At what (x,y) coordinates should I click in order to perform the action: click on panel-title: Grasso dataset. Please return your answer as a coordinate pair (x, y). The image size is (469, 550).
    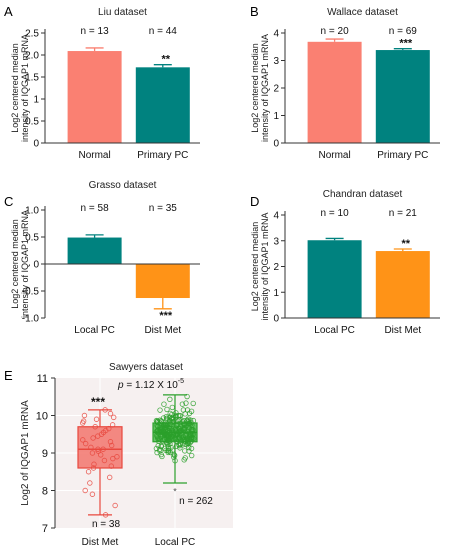
    Looking at the image, I should click on (123, 185).